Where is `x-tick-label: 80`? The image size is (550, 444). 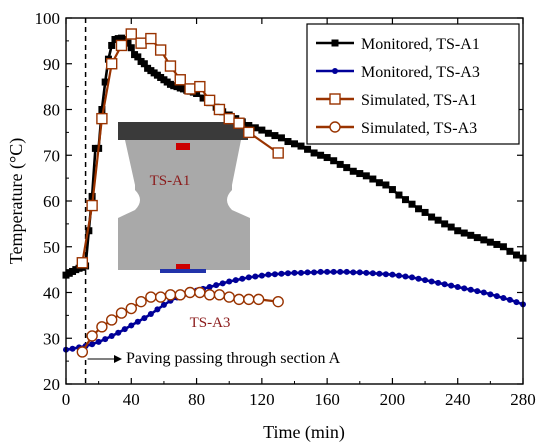 x-tick-label: 80 is located at coordinates (196, 399).